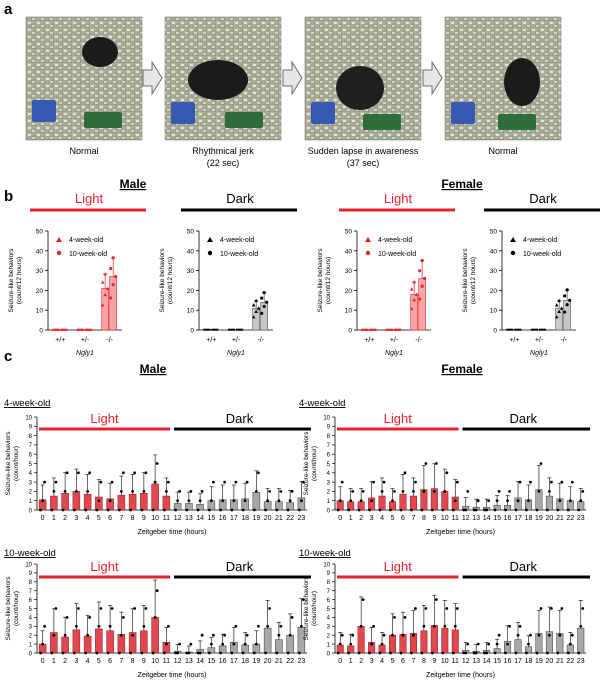 The width and height of the screenshot is (604, 685). I want to click on y-tick-label: 4, so click(31, 619).